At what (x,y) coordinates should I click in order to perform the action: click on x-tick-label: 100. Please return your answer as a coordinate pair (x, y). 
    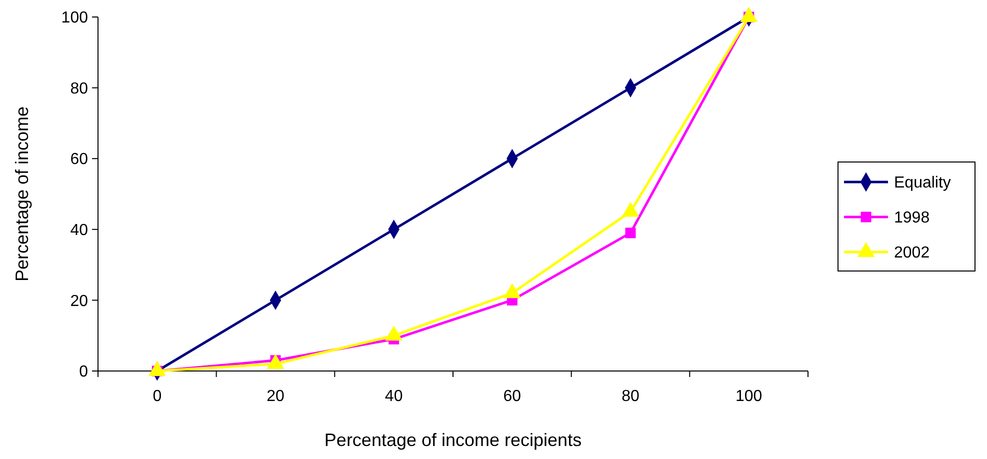
    Looking at the image, I should click on (748, 396).